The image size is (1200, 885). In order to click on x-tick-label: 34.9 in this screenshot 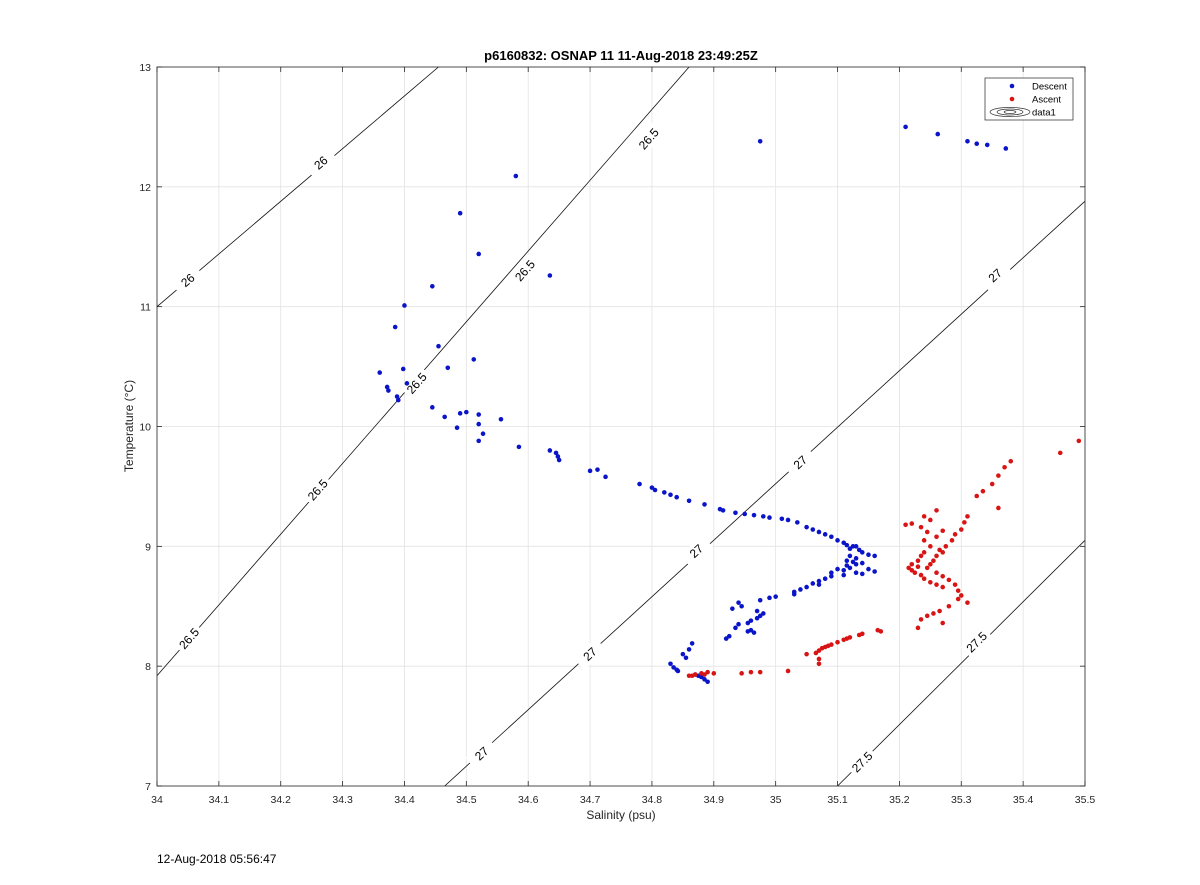, I will do `click(714, 800)`.